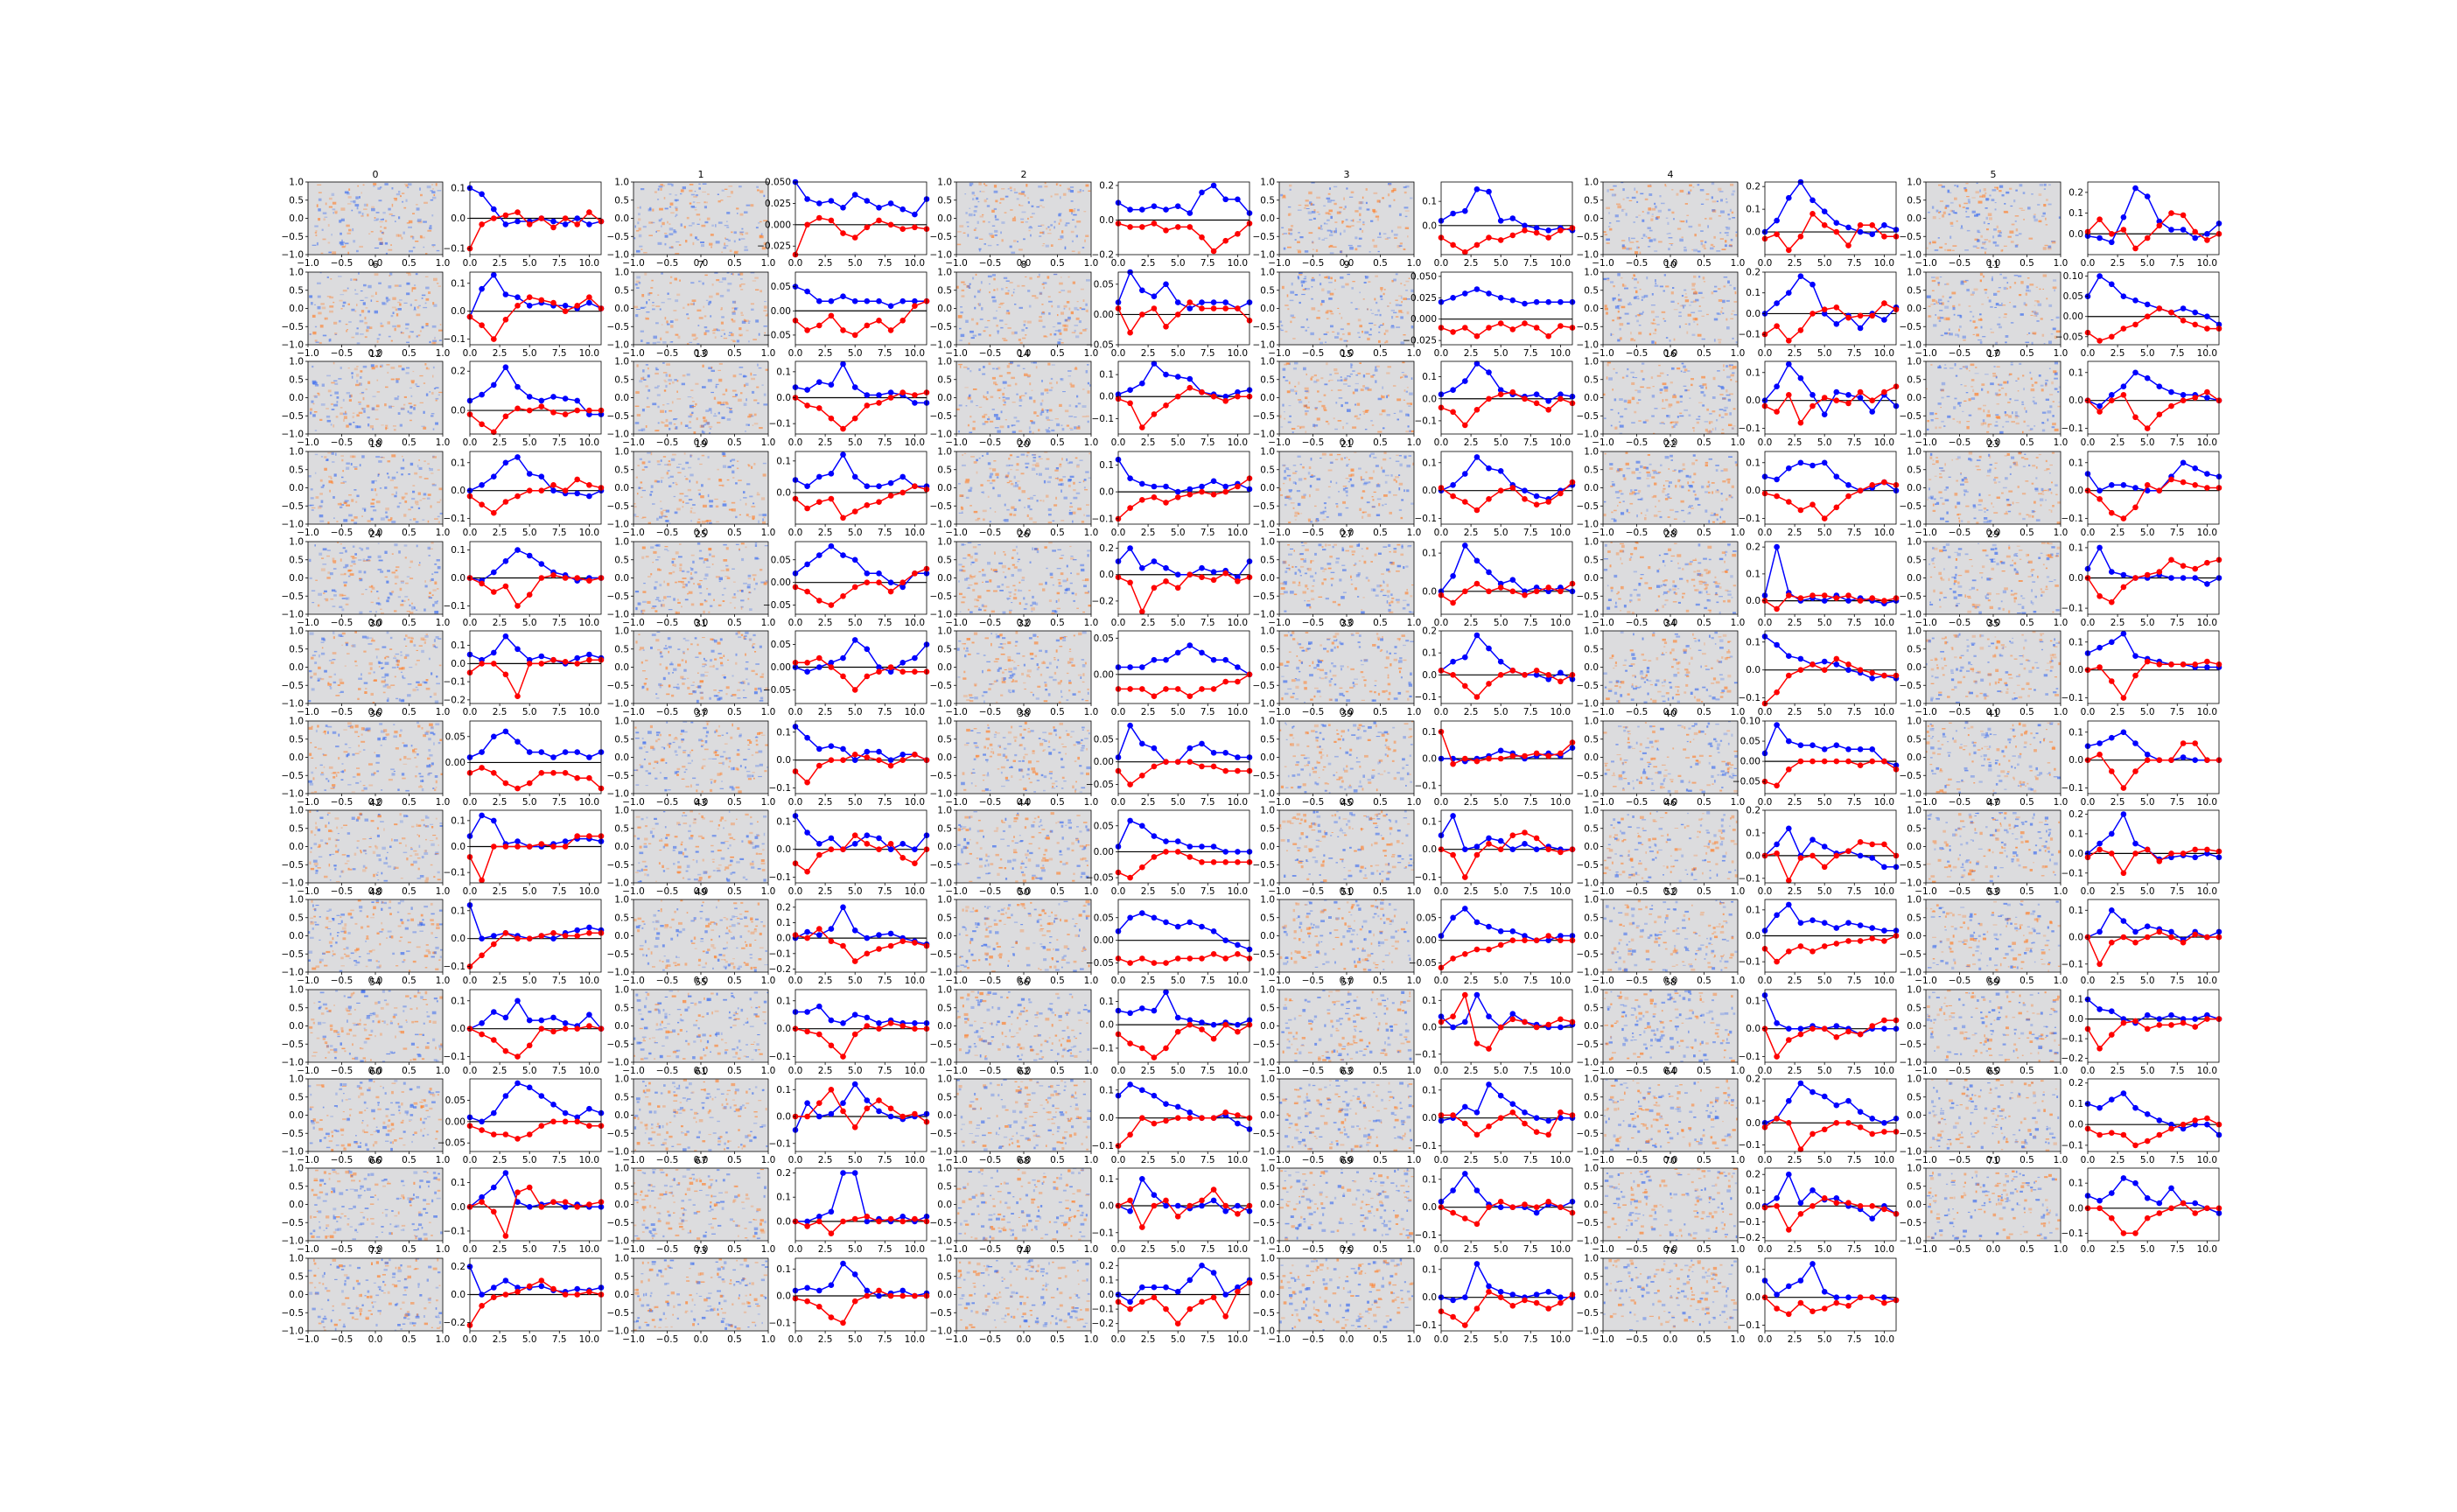 Image resolution: width=2457 pixels, height=1512 pixels. Describe the element at coordinates (2207, 353) in the screenshot. I see `x-tick-label: 10.0` at that location.